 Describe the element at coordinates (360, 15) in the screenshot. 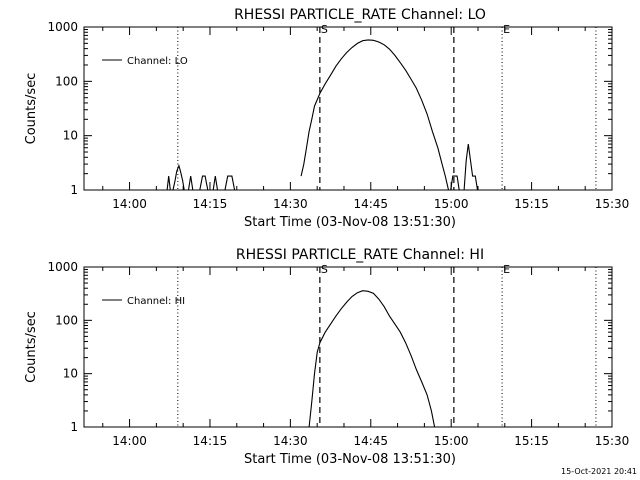

I see `chart-title: RHESSI PARTICLE_RATE Channel: LO` at that location.